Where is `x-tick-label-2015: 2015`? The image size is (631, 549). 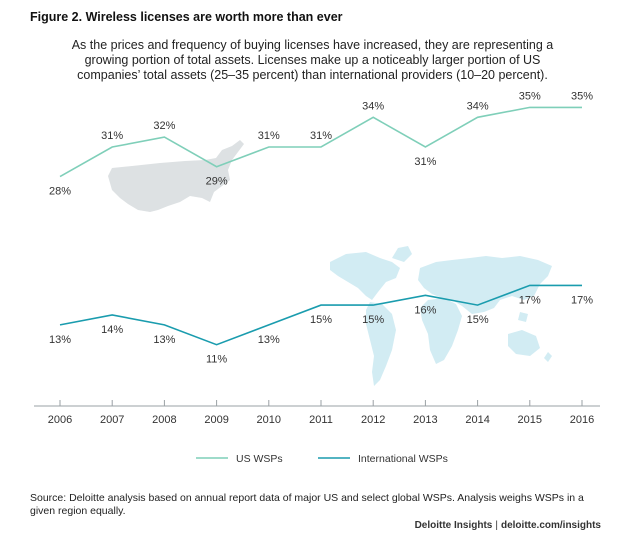 x-tick-label-2015: 2015 is located at coordinates (530, 420).